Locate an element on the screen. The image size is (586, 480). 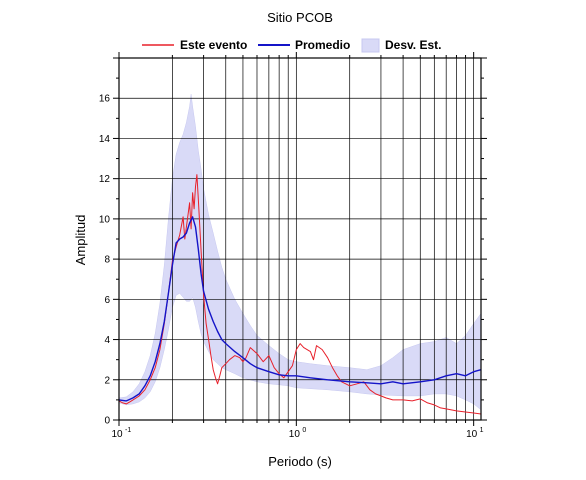
y-axis-label: Amplitud is located at coordinates (80, 240).